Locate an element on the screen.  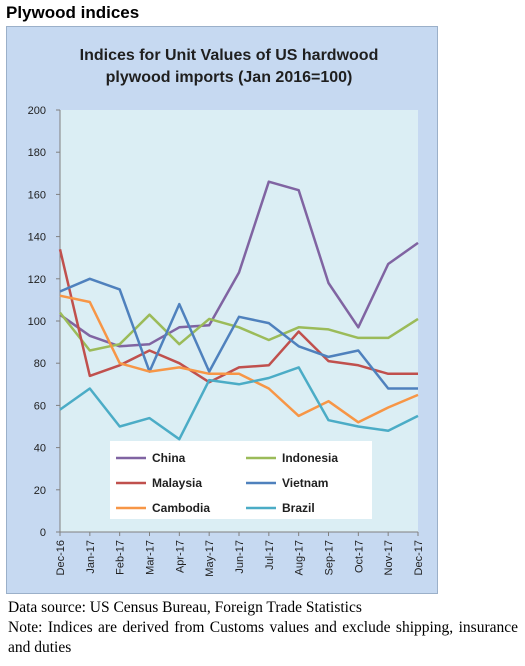
series-line-indonesia is located at coordinates (239, 331).